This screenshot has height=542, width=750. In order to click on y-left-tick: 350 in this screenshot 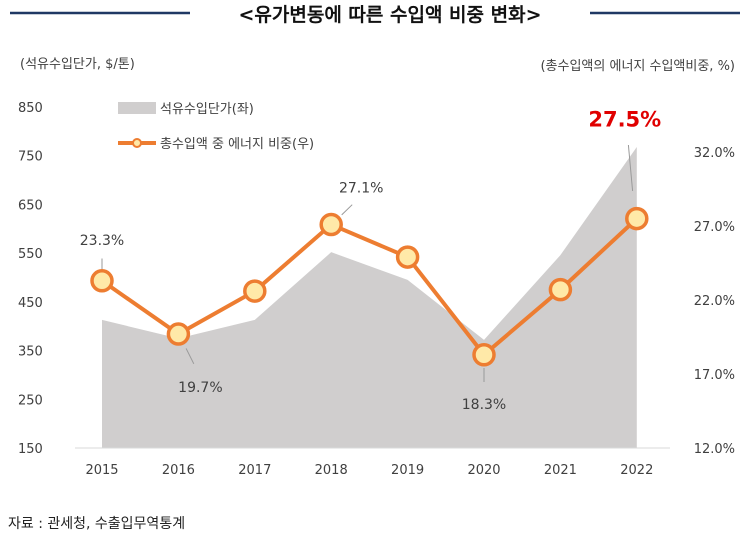, I will do `click(30, 352)`.